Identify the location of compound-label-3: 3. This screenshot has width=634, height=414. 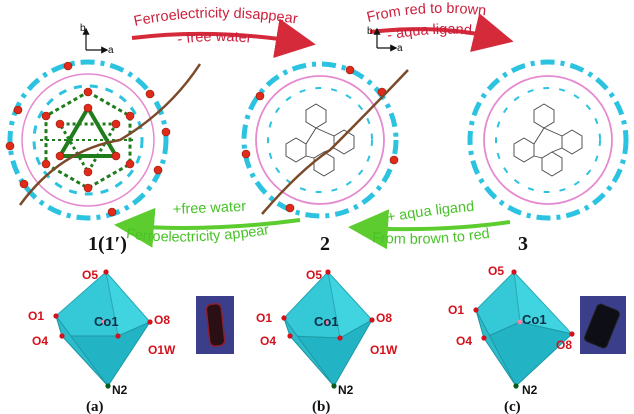
(523, 244).